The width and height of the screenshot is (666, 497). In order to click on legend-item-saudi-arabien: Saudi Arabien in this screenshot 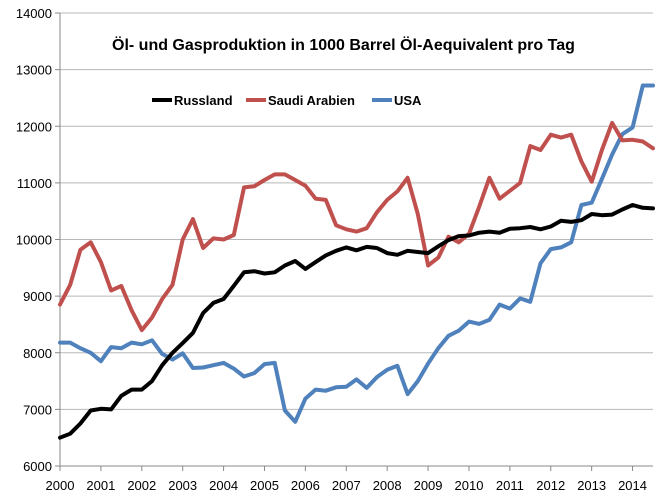, I will do `click(300, 100)`.